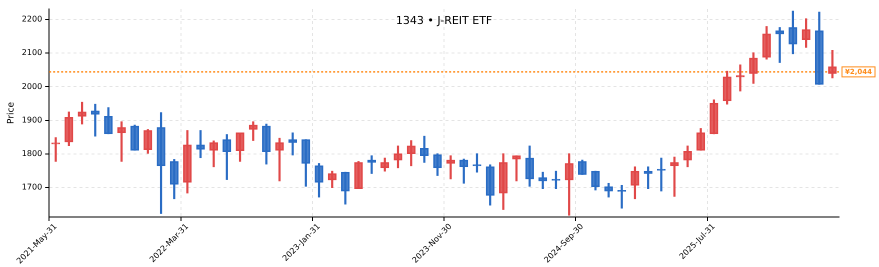  I want to click on y-tick-label: 2000, so click(32, 86).